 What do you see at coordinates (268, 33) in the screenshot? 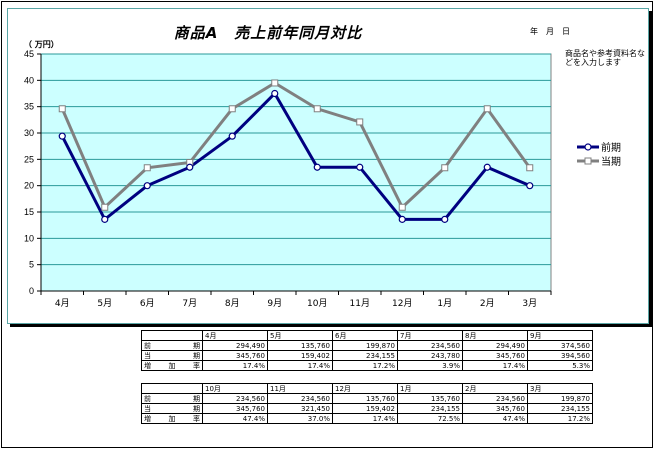
I see `chart-title: 商品A 売上前年同月対比` at bounding box center [268, 33].